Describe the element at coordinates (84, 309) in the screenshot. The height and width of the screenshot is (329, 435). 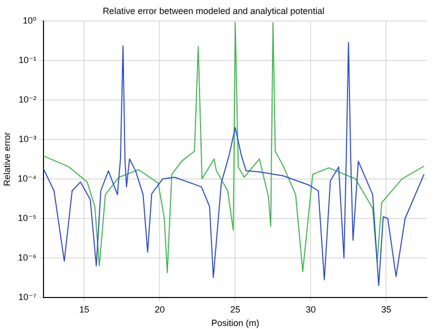
I see `x-tick-label: 15` at that location.